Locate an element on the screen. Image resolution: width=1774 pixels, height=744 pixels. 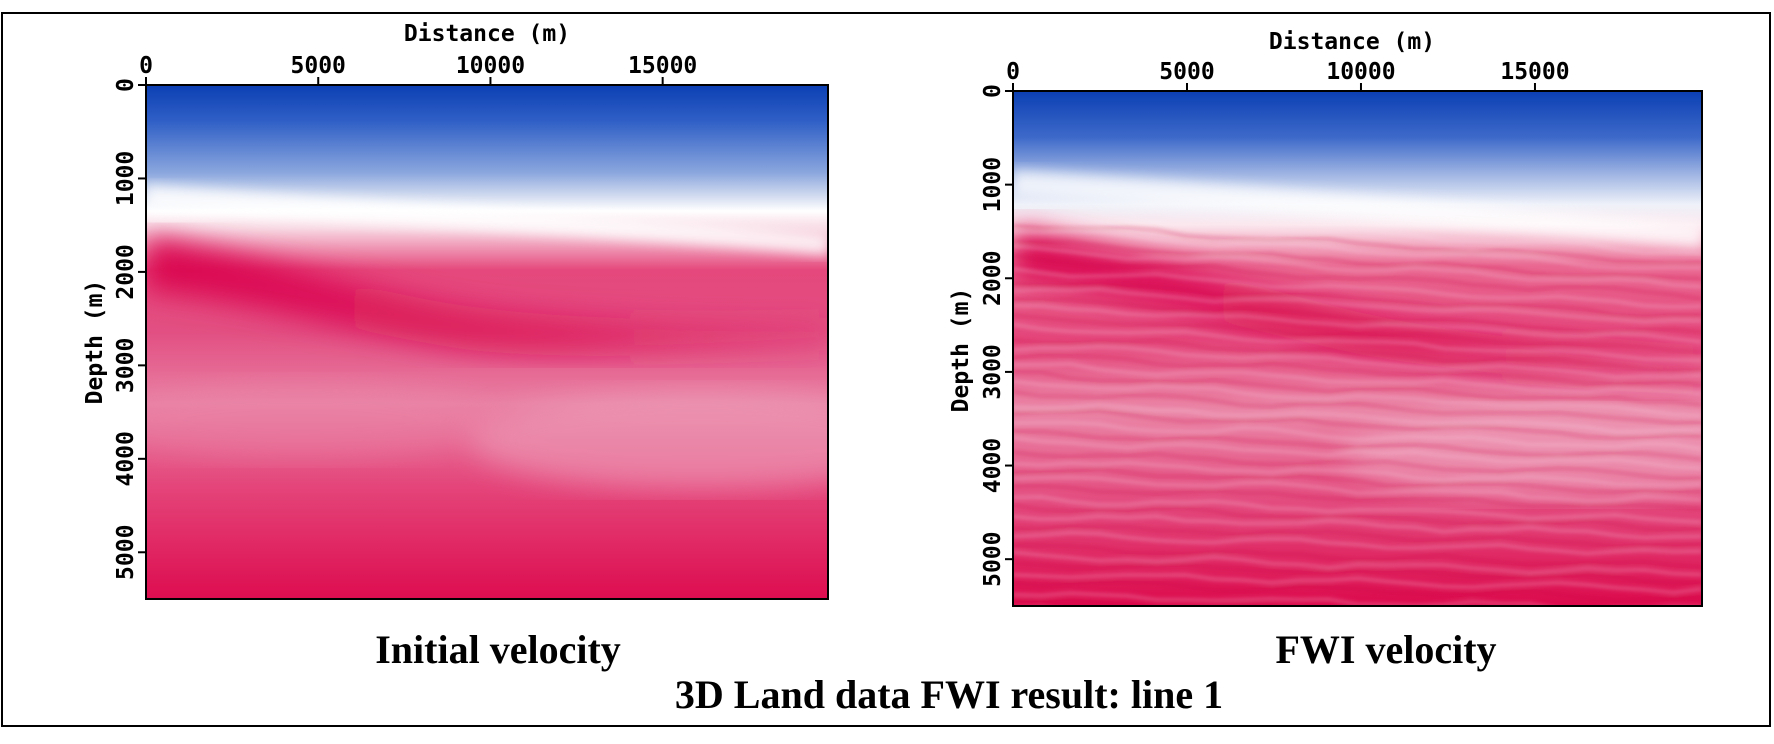
panel-caption: FWI velocity is located at coordinates (1385, 649).